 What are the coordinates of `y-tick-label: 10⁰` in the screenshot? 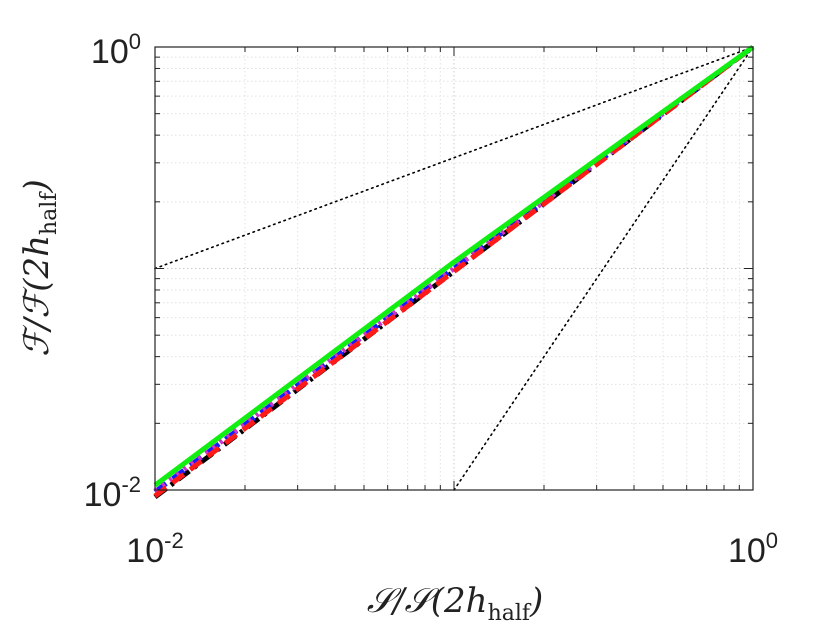 It's located at (116, 50).